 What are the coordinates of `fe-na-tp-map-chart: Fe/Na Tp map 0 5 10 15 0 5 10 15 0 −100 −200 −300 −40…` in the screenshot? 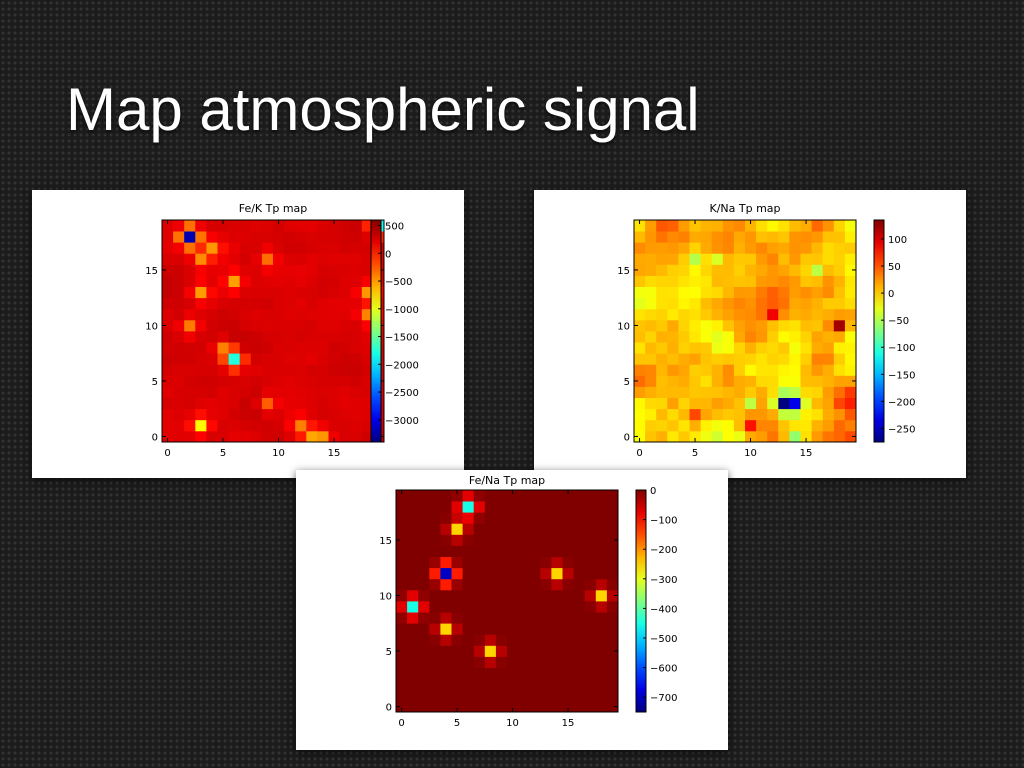 It's located at (528, 601).